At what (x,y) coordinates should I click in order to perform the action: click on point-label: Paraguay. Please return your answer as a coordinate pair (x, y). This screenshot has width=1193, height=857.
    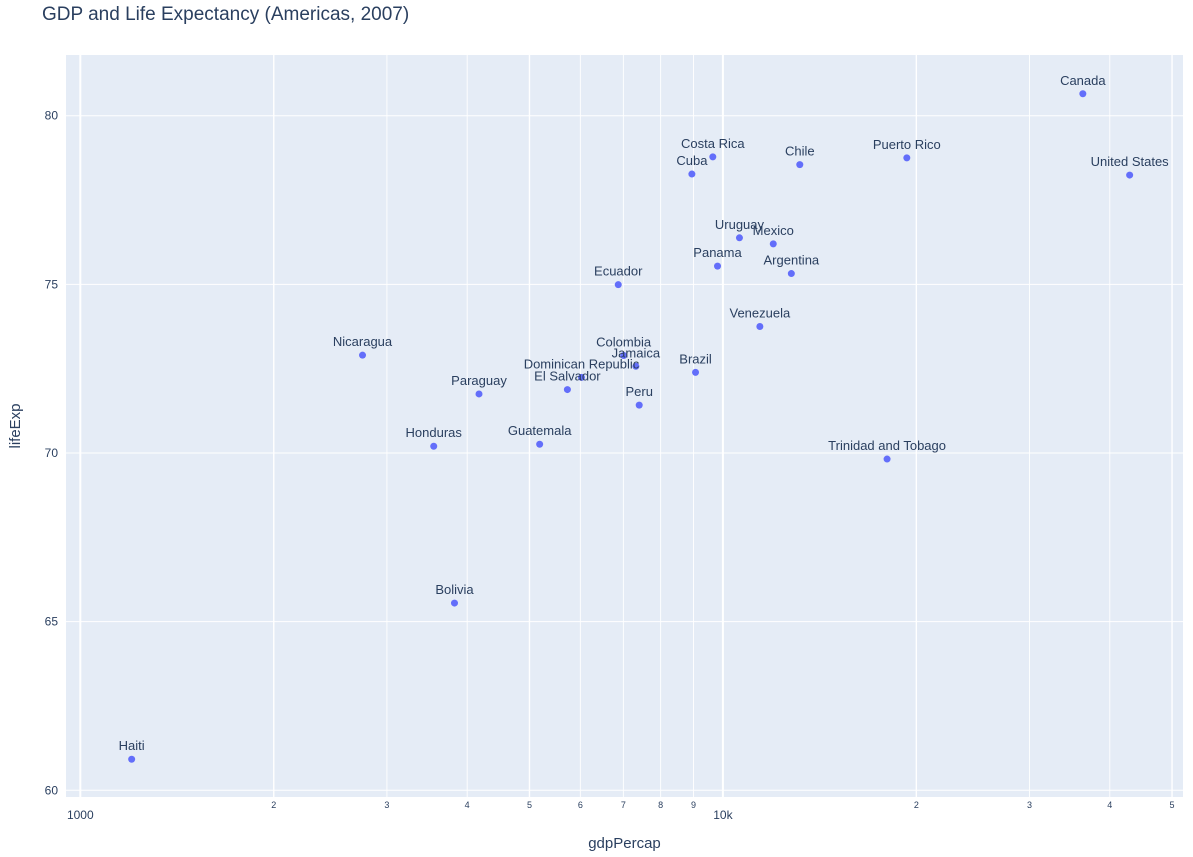
    Looking at the image, I should click on (479, 380).